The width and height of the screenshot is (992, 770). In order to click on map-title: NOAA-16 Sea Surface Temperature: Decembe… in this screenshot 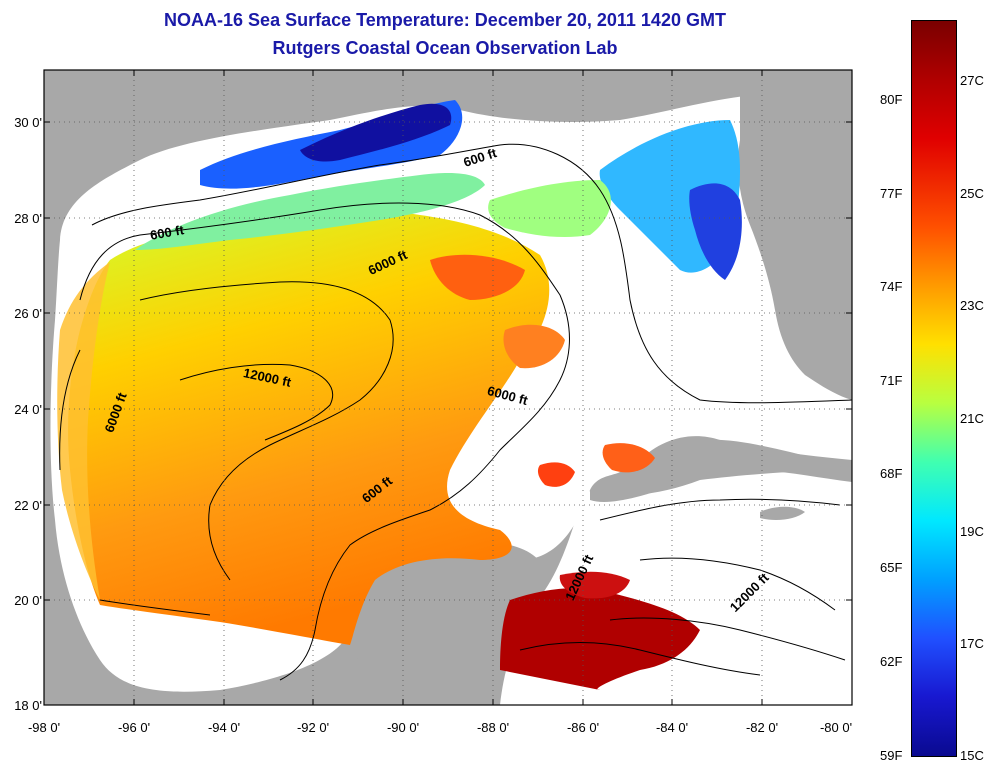, I will do `click(445, 20)`.